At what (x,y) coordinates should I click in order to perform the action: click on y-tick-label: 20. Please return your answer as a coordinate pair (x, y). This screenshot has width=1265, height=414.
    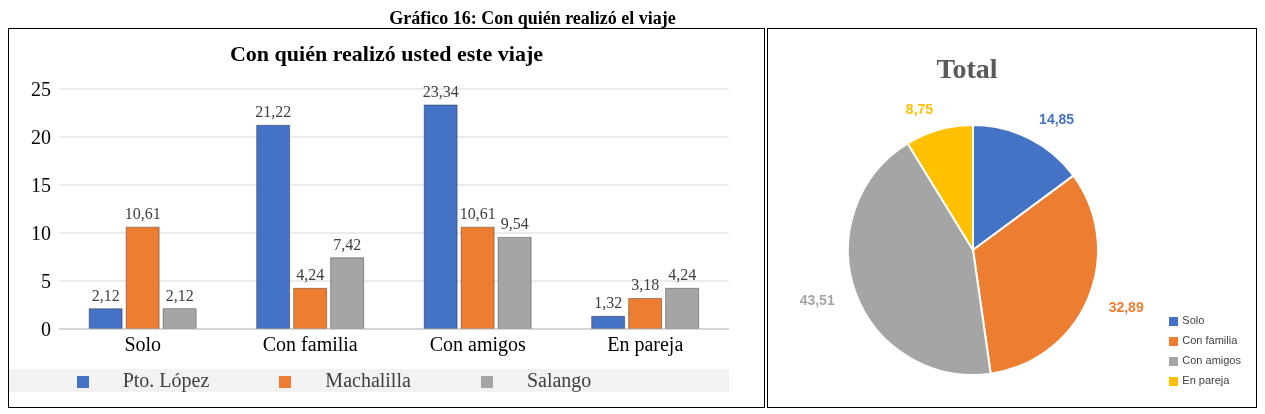
    Looking at the image, I should click on (41, 137).